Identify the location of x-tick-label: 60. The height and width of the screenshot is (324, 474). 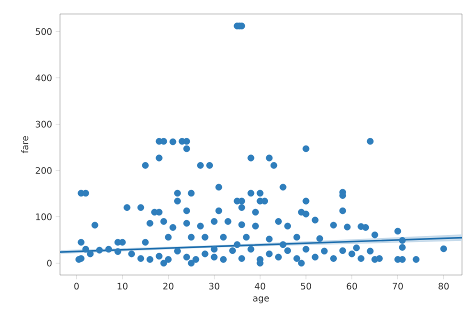
(351, 286).